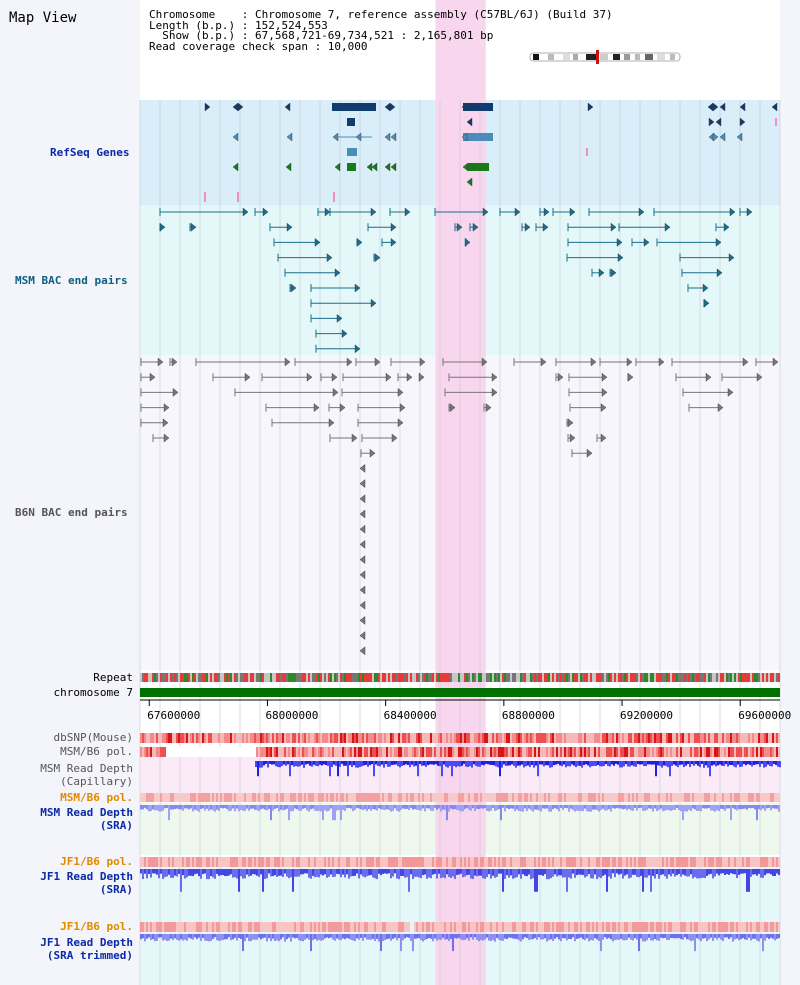 This screenshot has height=985, width=800. What do you see at coordinates (86, 949) in the screenshot?
I see `track-label-jf1-depth-trimmed: JF1 Read Depth (SRA trimmed)` at bounding box center [86, 949].